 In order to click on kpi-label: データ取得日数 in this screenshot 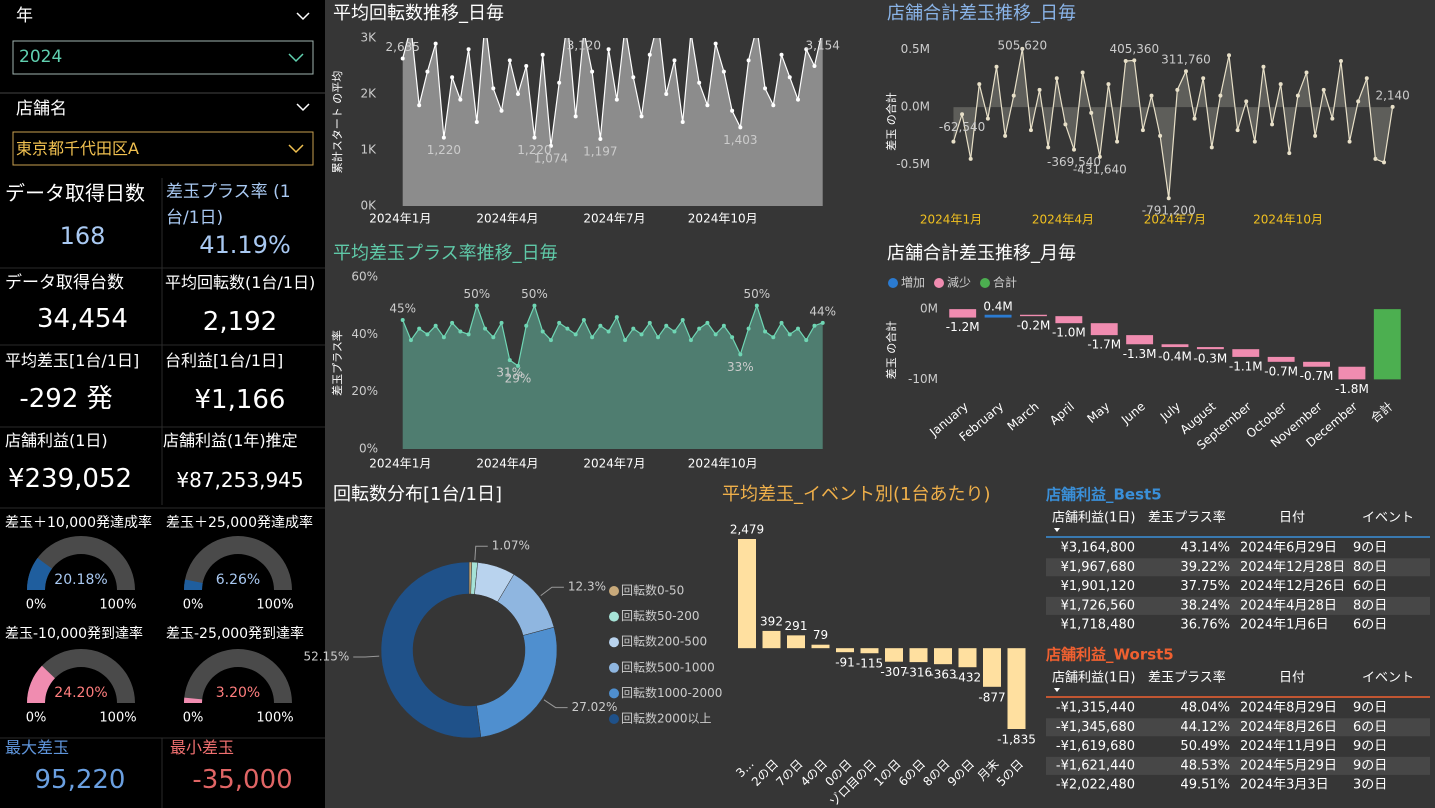, I will do `click(75, 193)`.